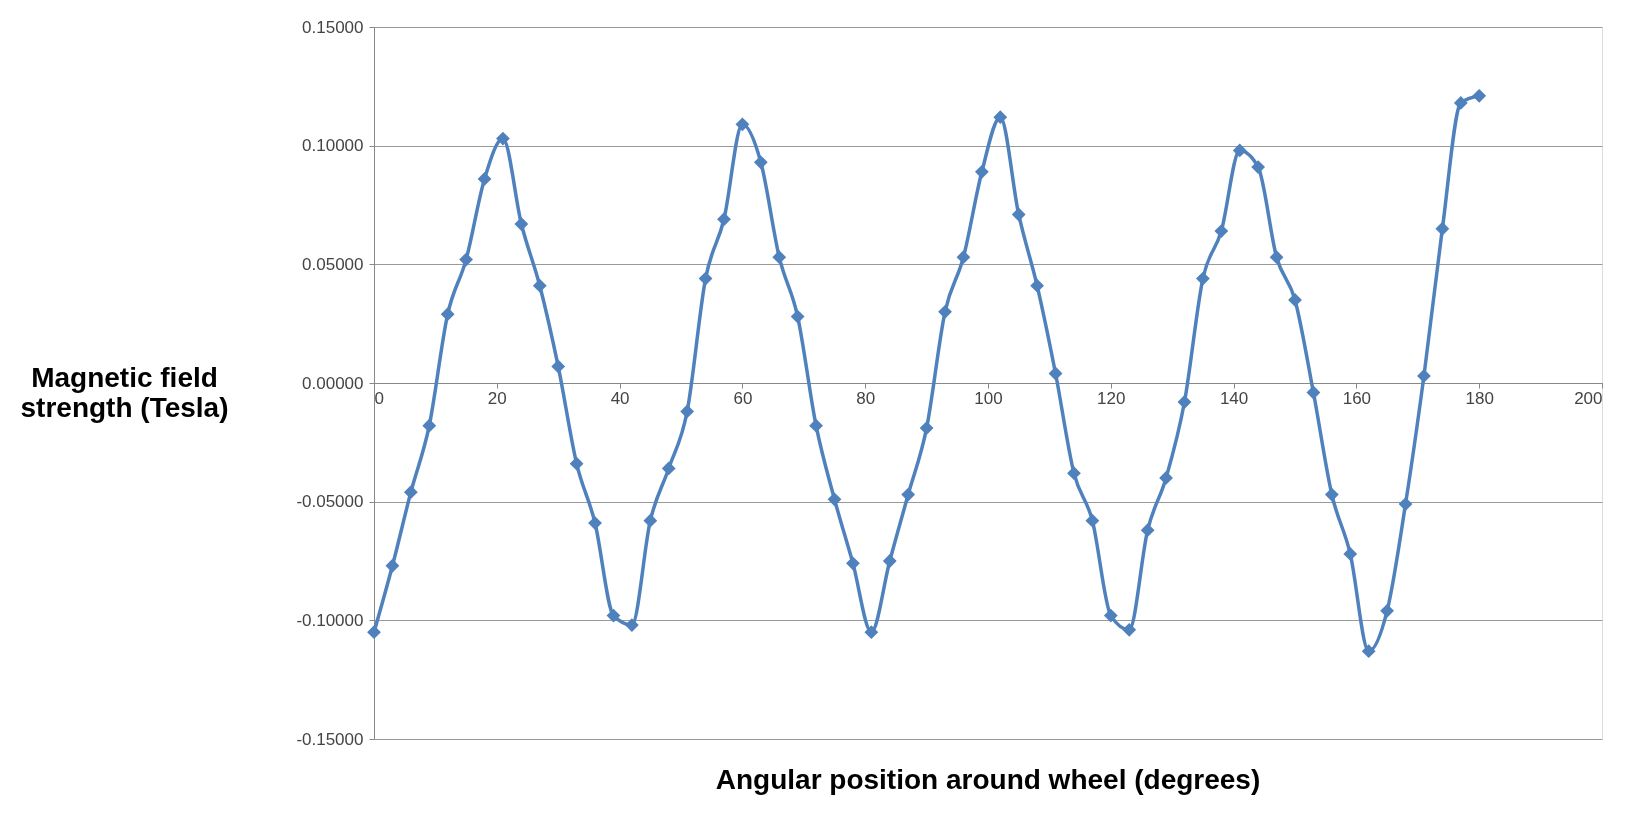 Image resolution: width=1651 pixels, height=819 pixels. Describe the element at coordinates (1588, 398) in the screenshot. I see `x-tick-label: 200` at that location.